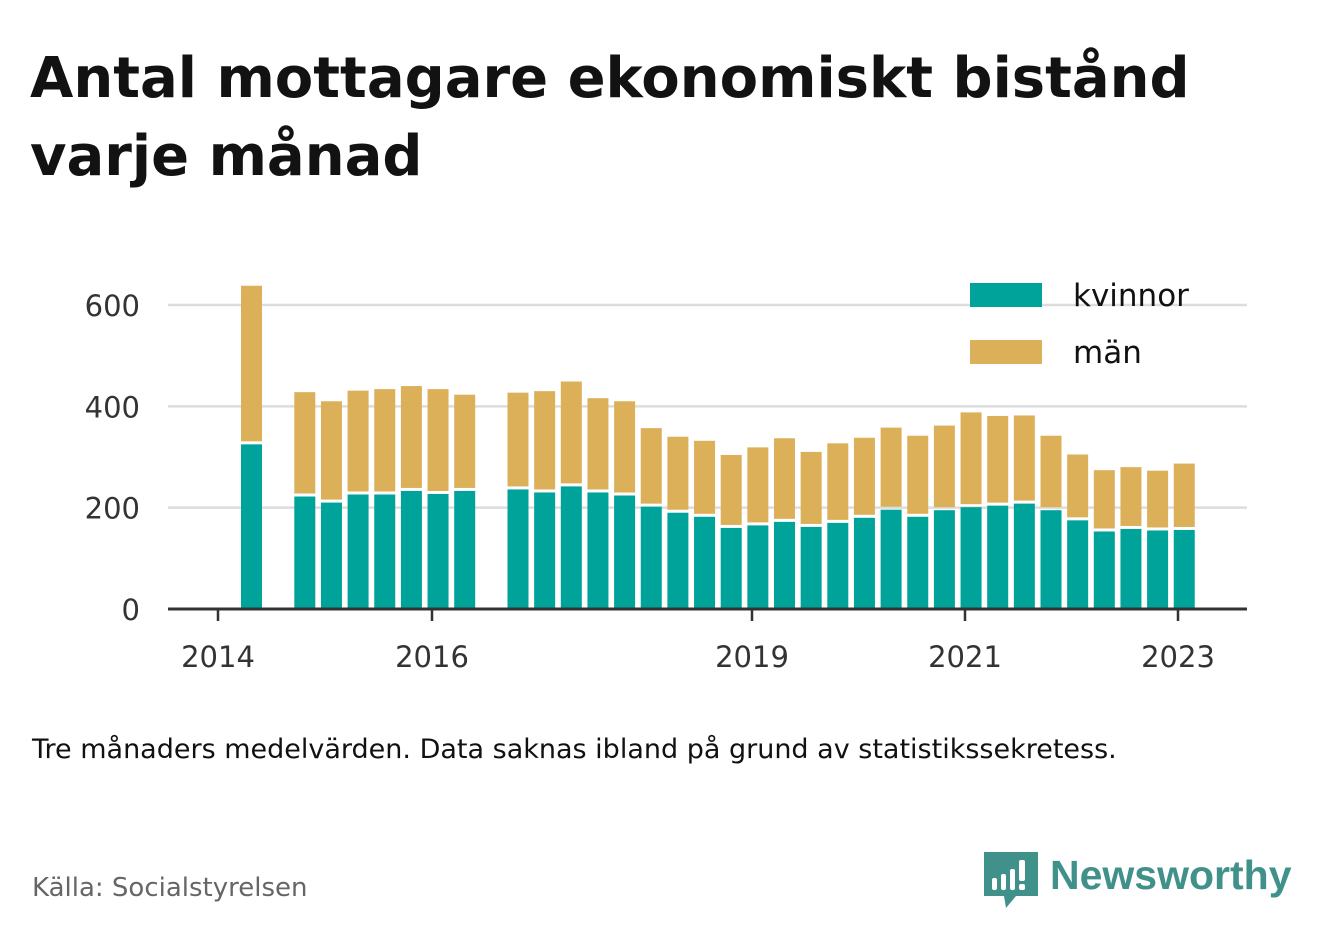  Describe the element at coordinates (131, 610) in the screenshot. I see `y-tick-label: 0` at that location.